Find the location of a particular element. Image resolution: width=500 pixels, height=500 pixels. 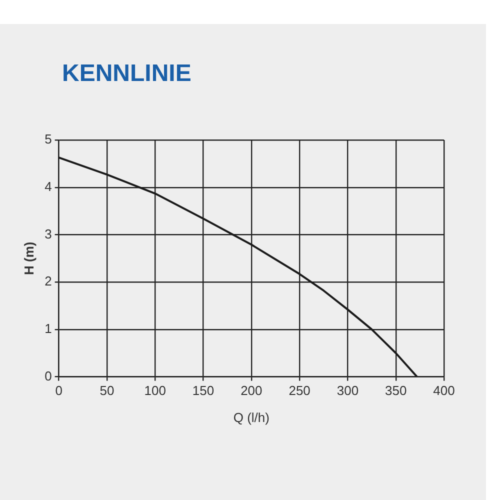

y-tick-label: 5 is located at coordinates (48, 139).